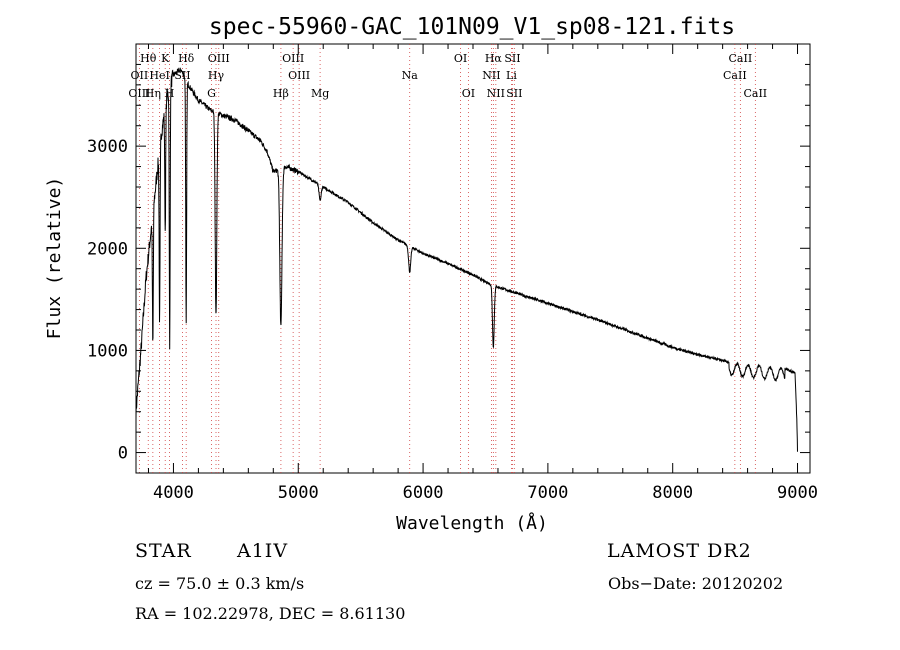 This screenshot has width=900, height=650. What do you see at coordinates (298, 493) in the screenshot?
I see `x-tick-label: 5000` at bounding box center [298, 493].